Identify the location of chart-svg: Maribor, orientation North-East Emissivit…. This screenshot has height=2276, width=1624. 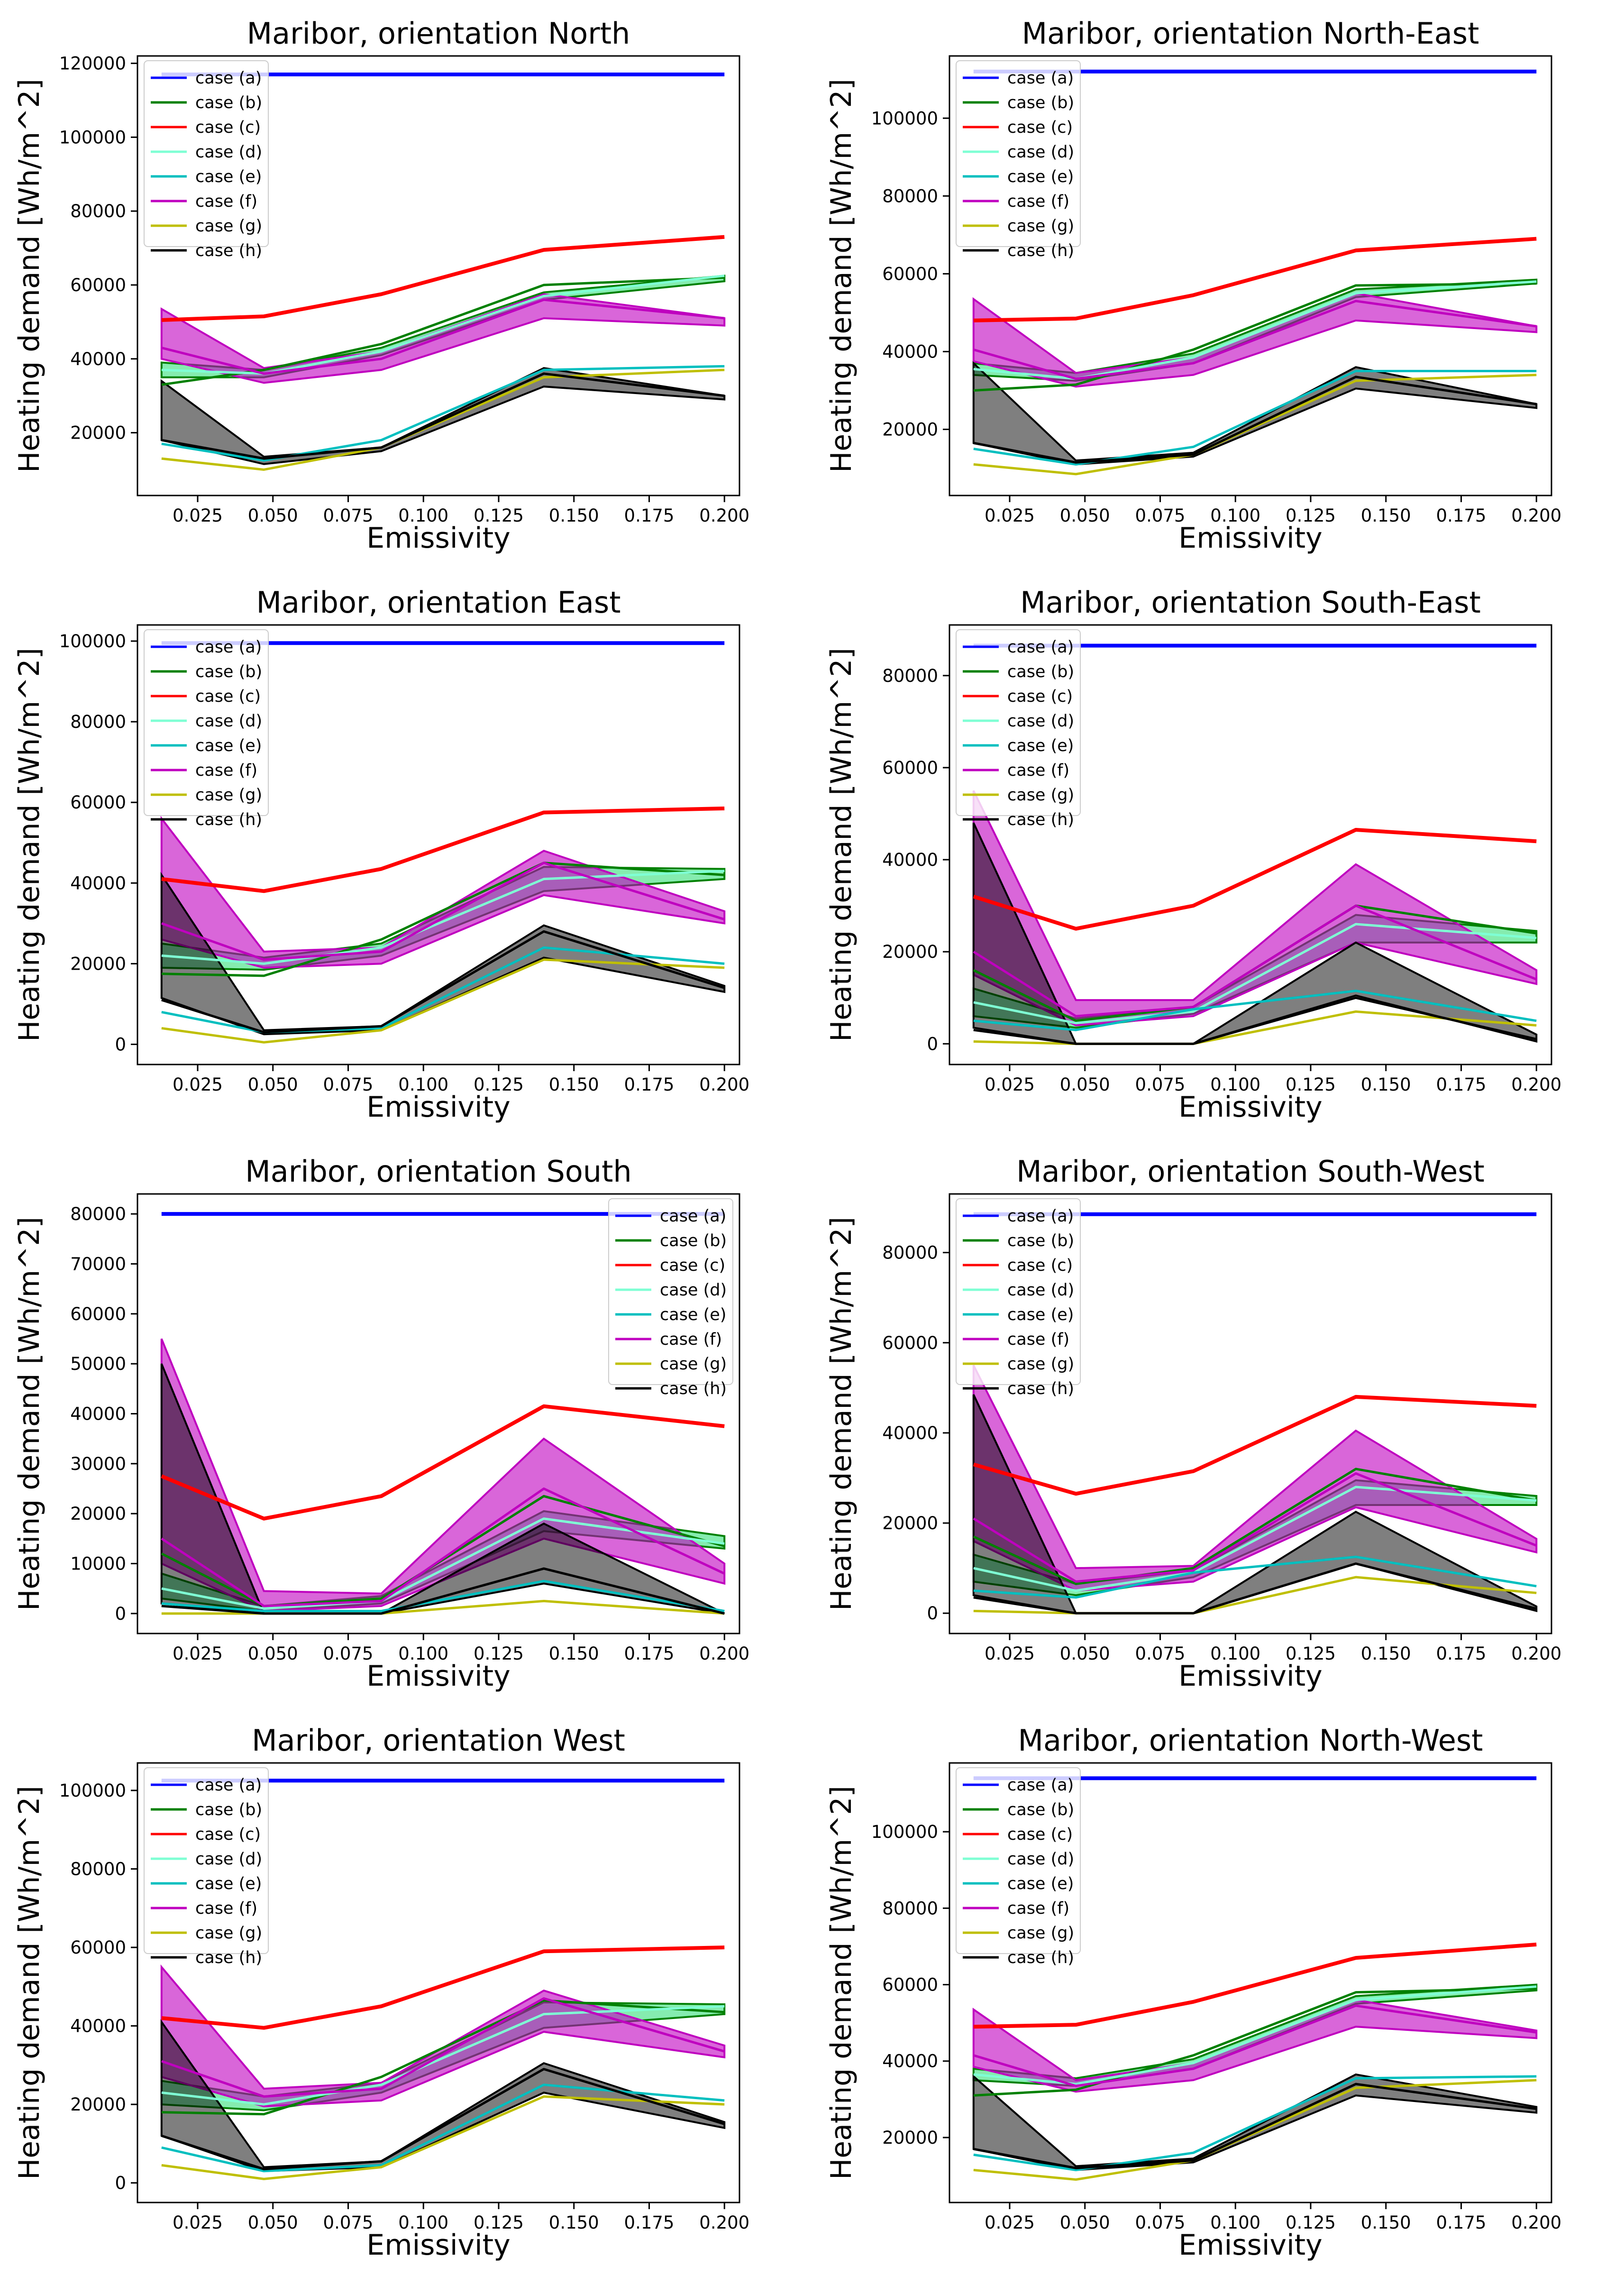
(1193, 285).